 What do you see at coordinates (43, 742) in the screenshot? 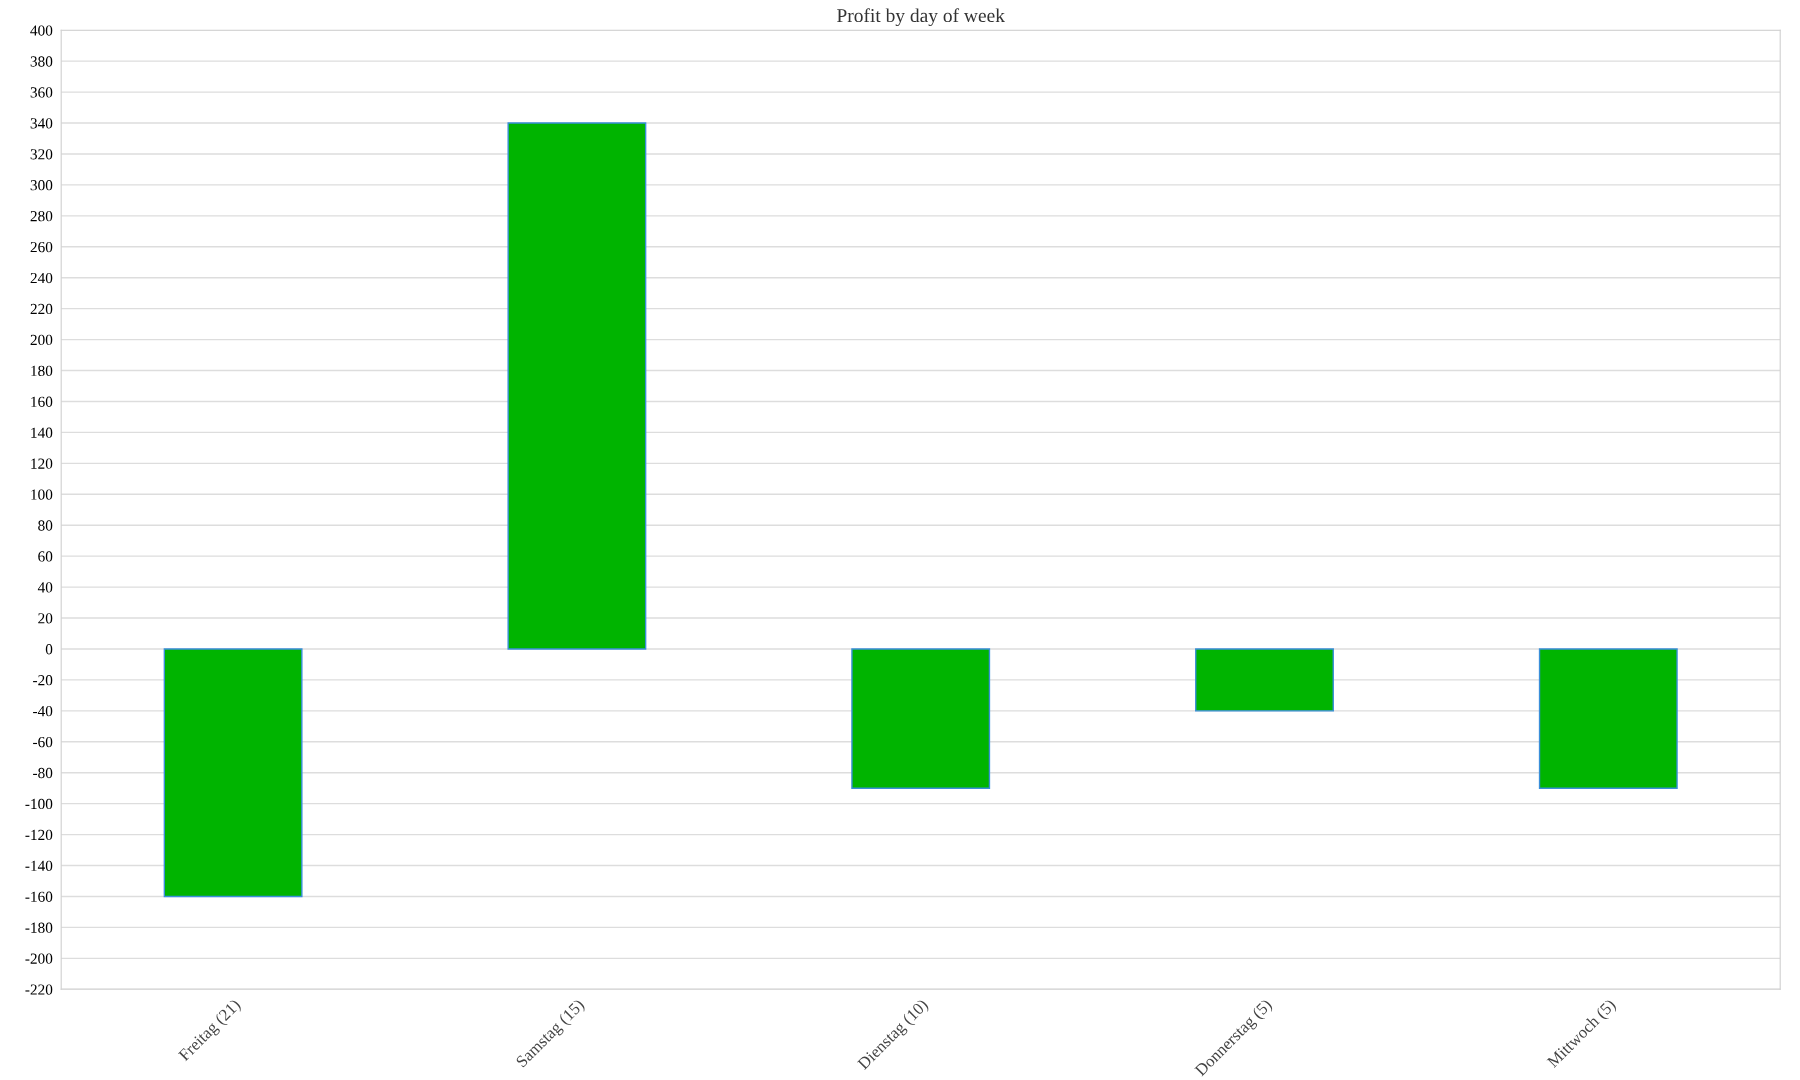
I see `y-tick-label: -60` at bounding box center [43, 742].